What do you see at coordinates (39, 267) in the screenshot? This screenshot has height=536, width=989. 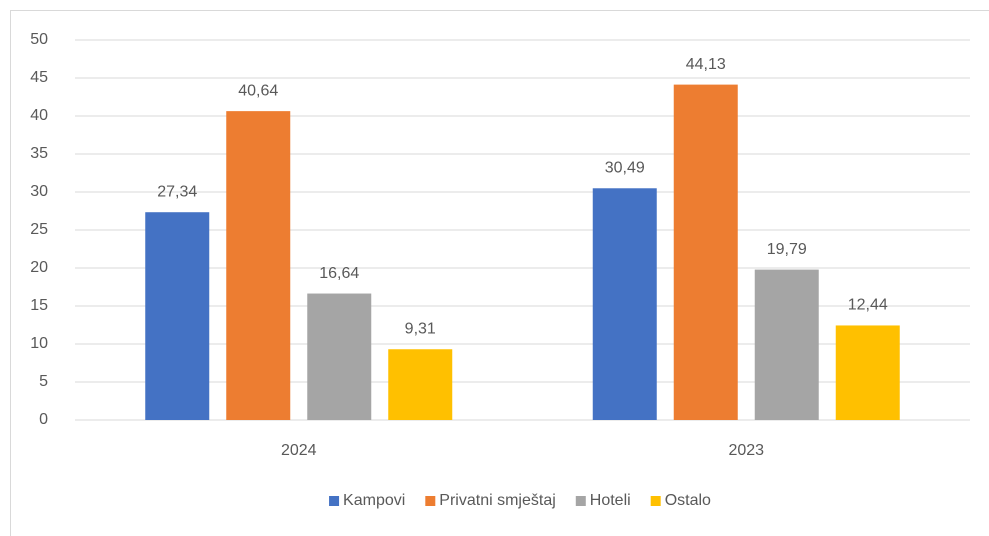 I see `y-tick-label: 20` at bounding box center [39, 267].